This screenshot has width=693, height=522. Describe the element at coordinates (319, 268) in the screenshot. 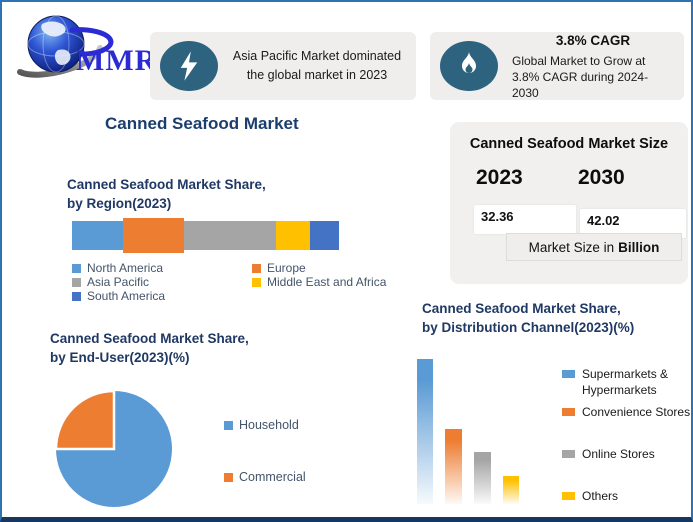

I see `legend-item-europe: Europe` at that location.